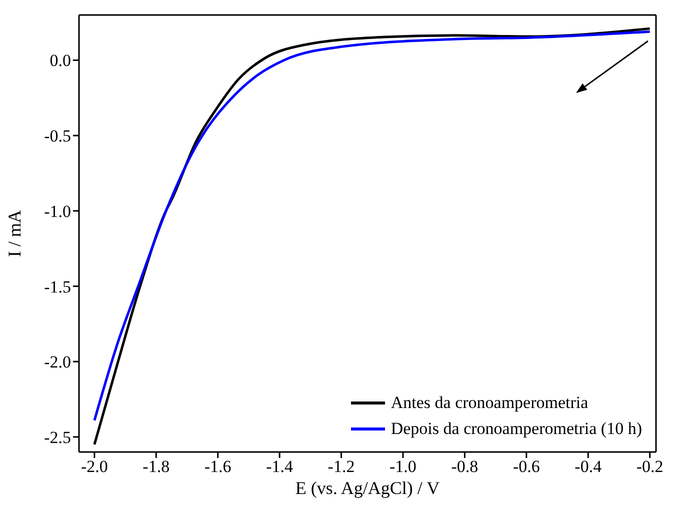  I want to click on y-tick-label: -0.5, so click(57, 136).